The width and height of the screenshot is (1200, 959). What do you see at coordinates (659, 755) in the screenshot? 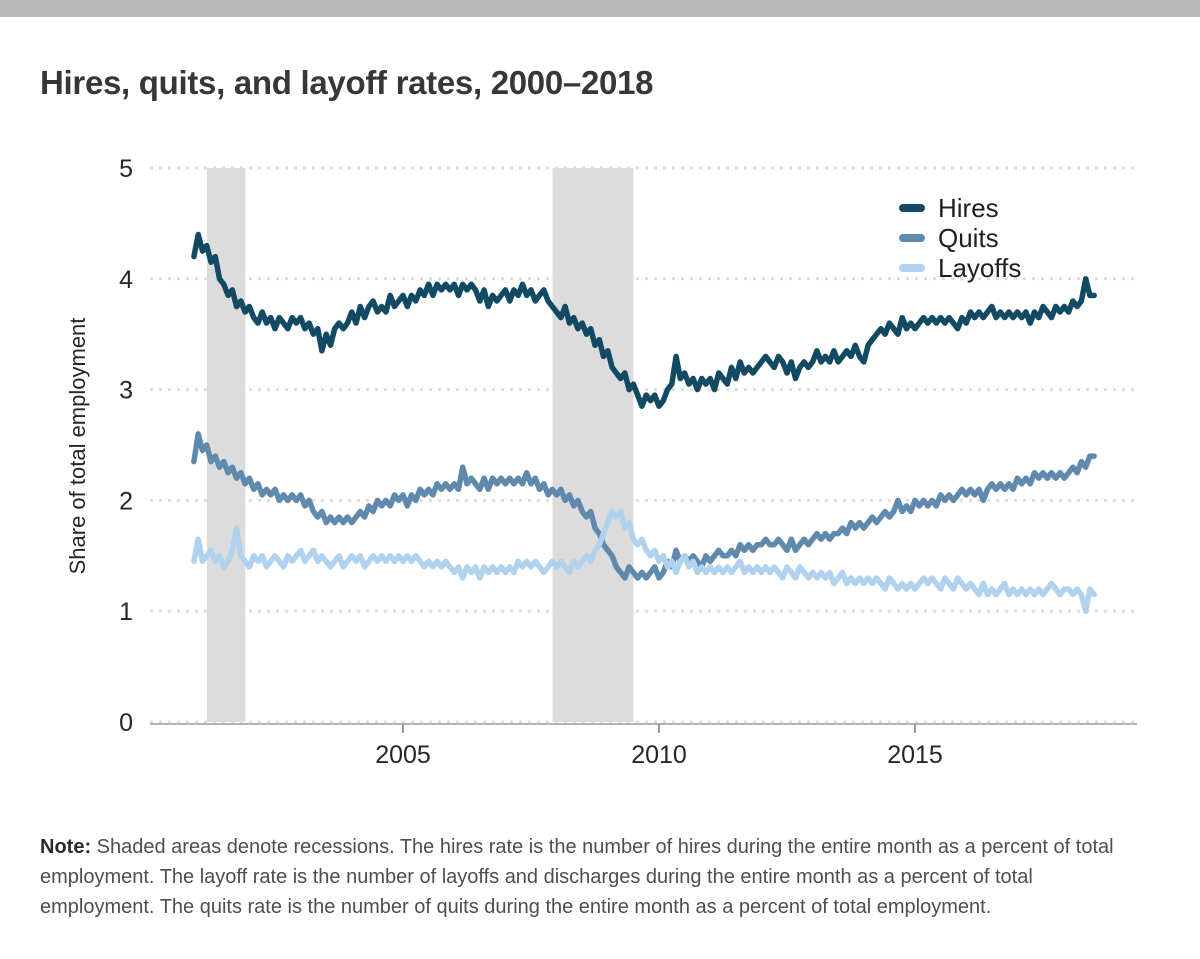
I see `x-tick-label: 2010` at bounding box center [659, 755].